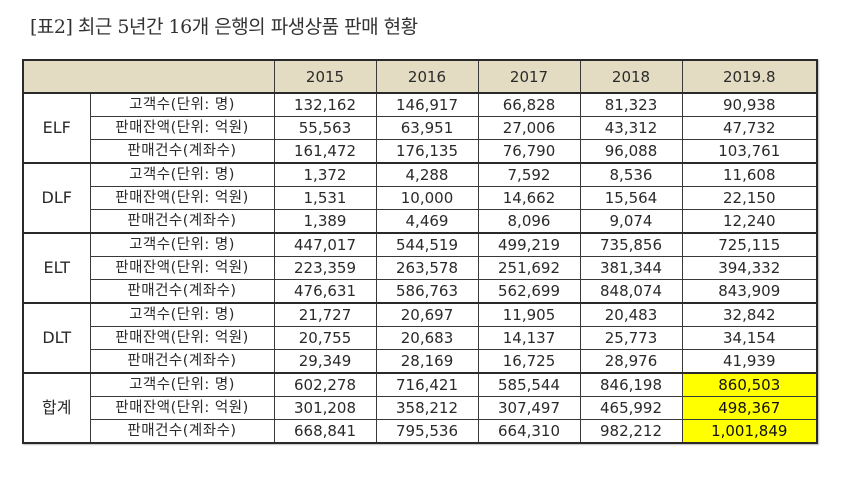 This screenshot has height=482, width=844. I want to click on highlighted-value-cell: 498,367, so click(749, 408).